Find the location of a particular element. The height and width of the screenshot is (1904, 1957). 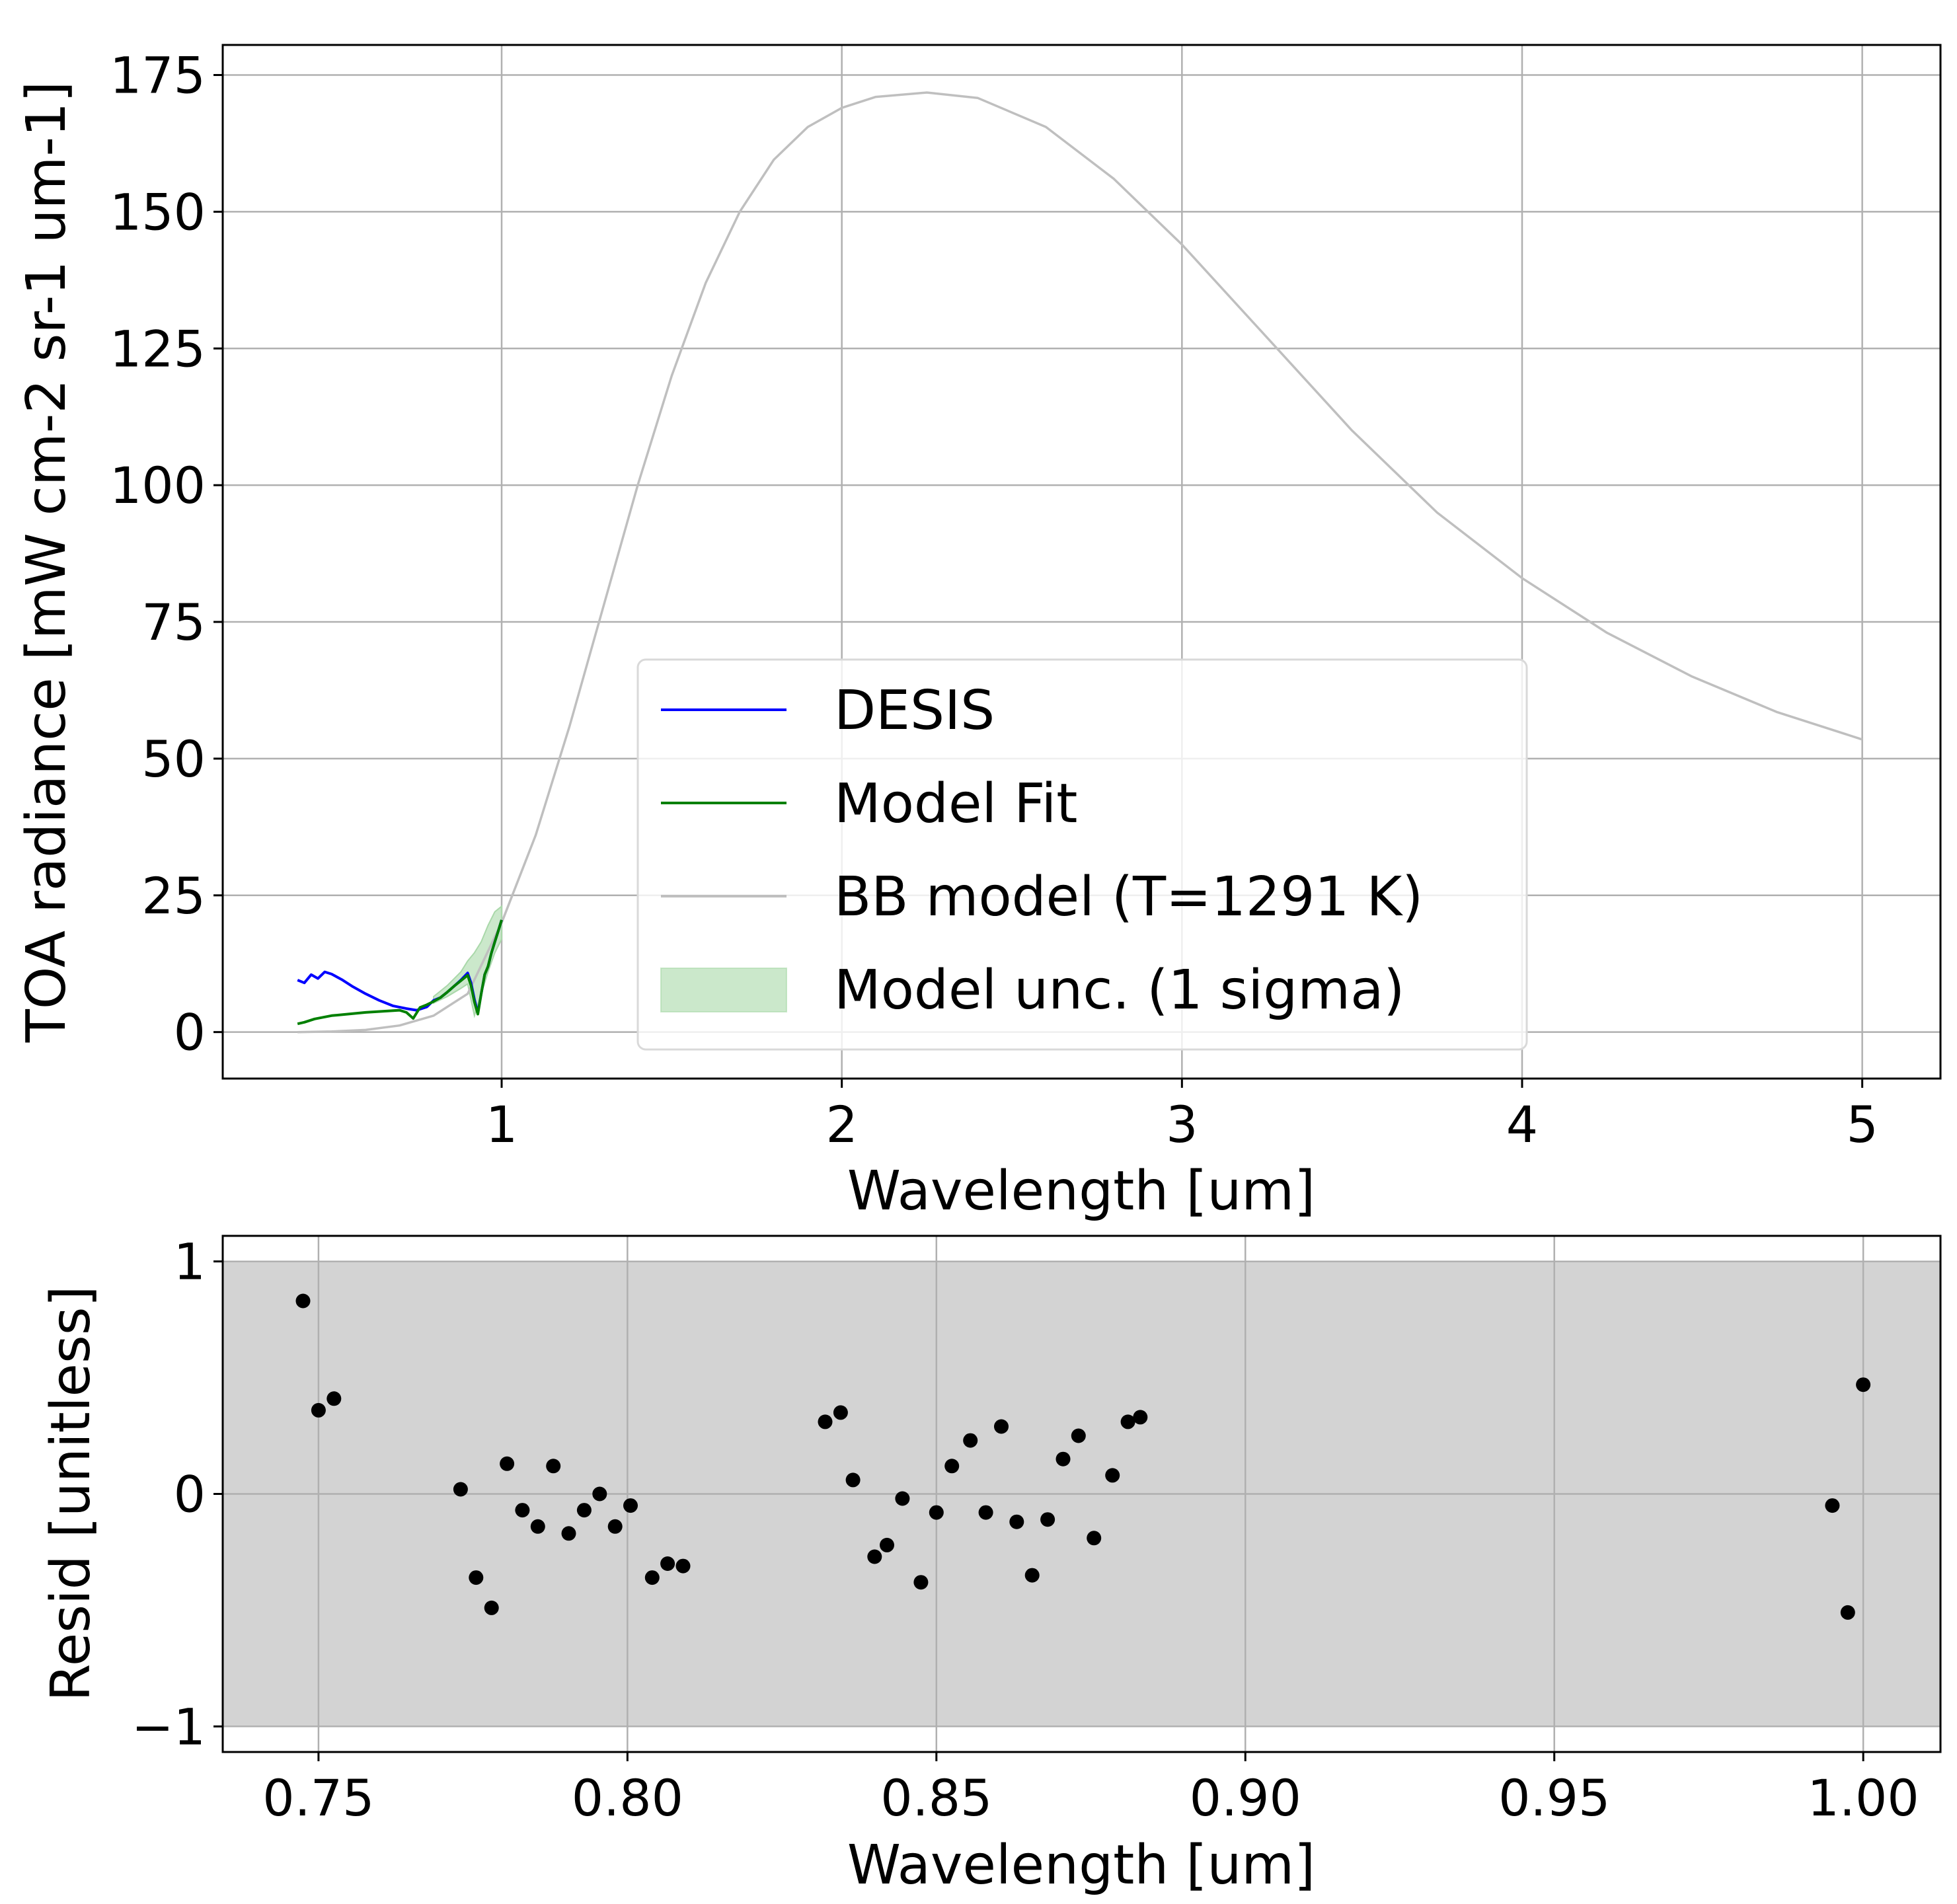

legend-frame is located at coordinates (1082, 854).